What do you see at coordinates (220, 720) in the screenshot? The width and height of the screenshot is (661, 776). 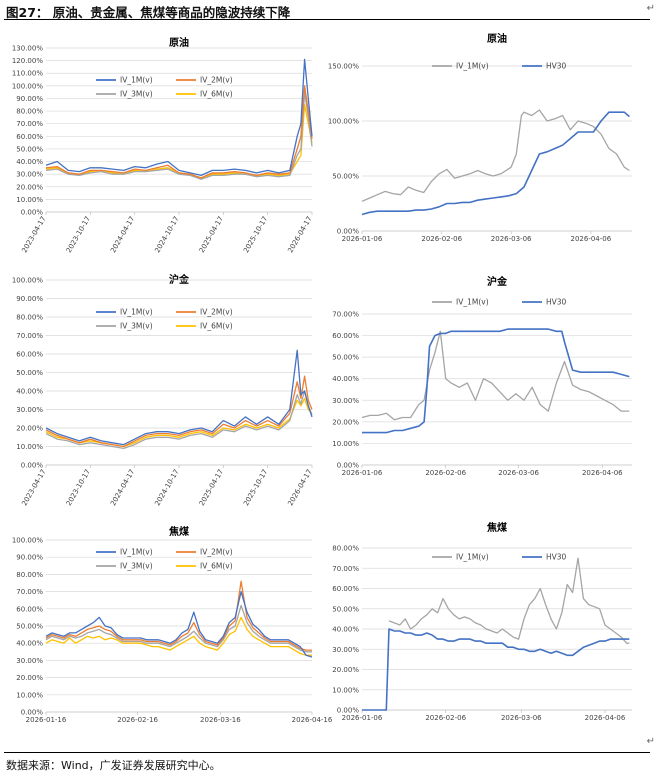 I see `x-tick-label: 2026-03-16` at bounding box center [220, 720].